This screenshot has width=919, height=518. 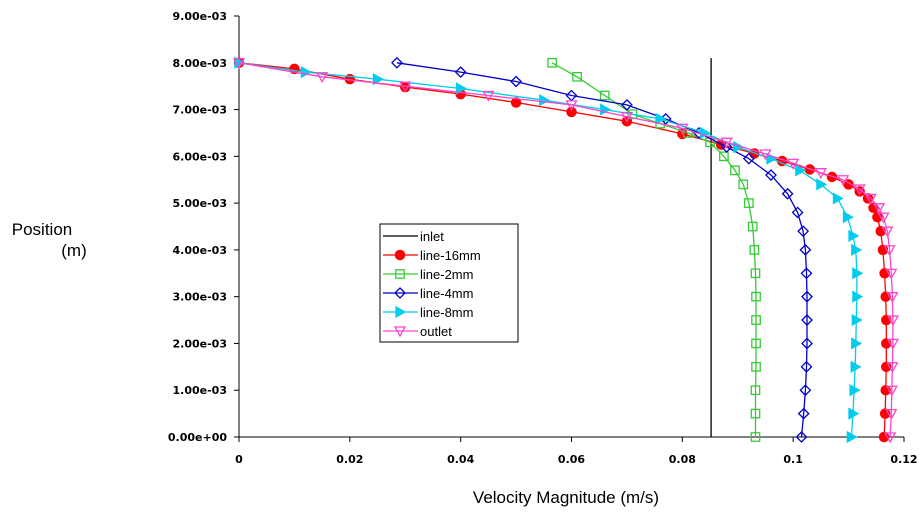 What do you see at coordinates (793, 459) in the screenshot?
I see `x-tick-label: 0.1` at bounding box center [793, 459].